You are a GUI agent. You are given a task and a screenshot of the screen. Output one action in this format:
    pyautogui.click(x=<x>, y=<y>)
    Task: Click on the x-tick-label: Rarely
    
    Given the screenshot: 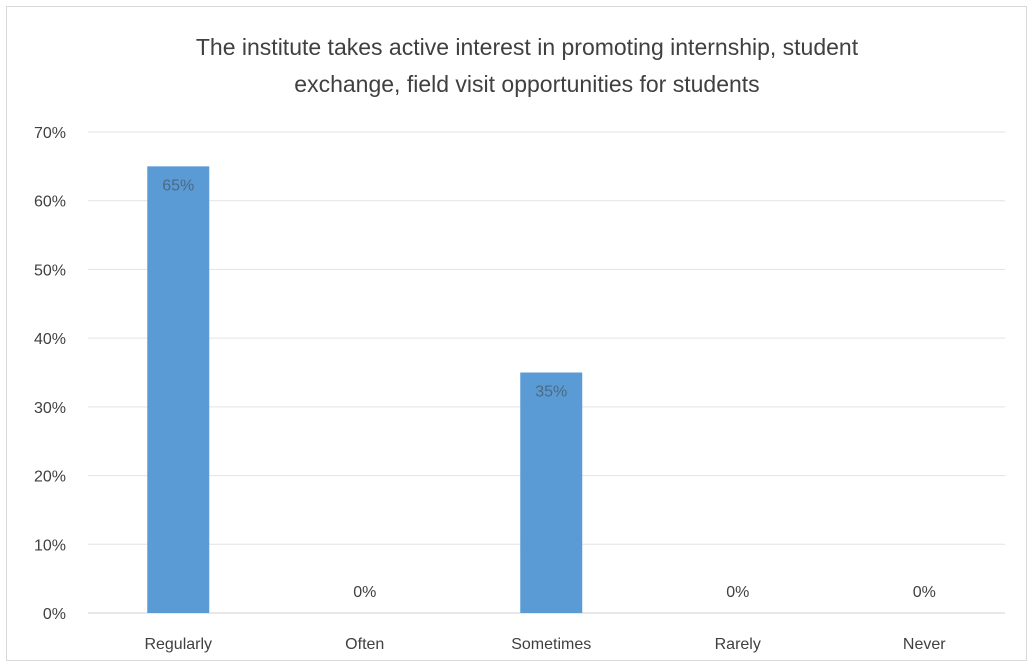 What is the action you would take?
    pyautogui.click(x=738, y=644)
    